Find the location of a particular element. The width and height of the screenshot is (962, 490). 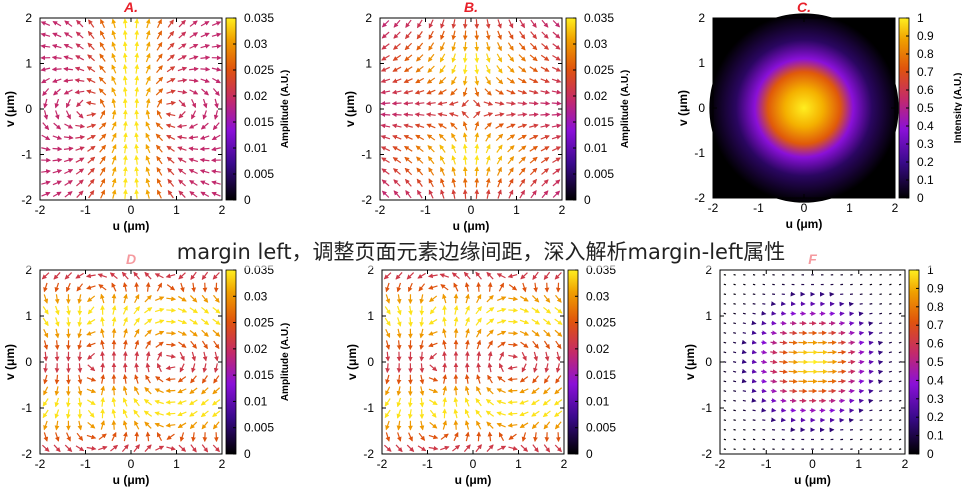

colorbar-tick-label: 0.02 is located at coordinates (256, 96).